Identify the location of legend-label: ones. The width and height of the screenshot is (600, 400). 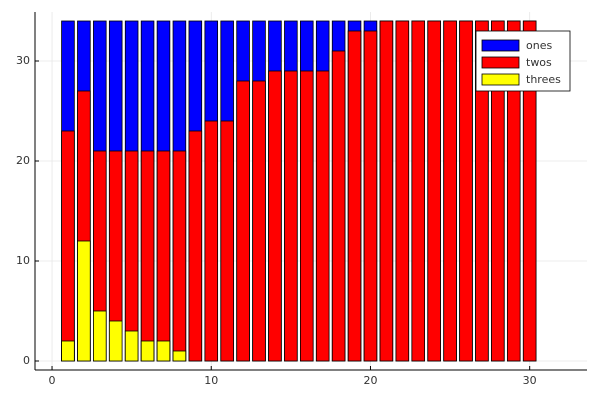
(539, 45).